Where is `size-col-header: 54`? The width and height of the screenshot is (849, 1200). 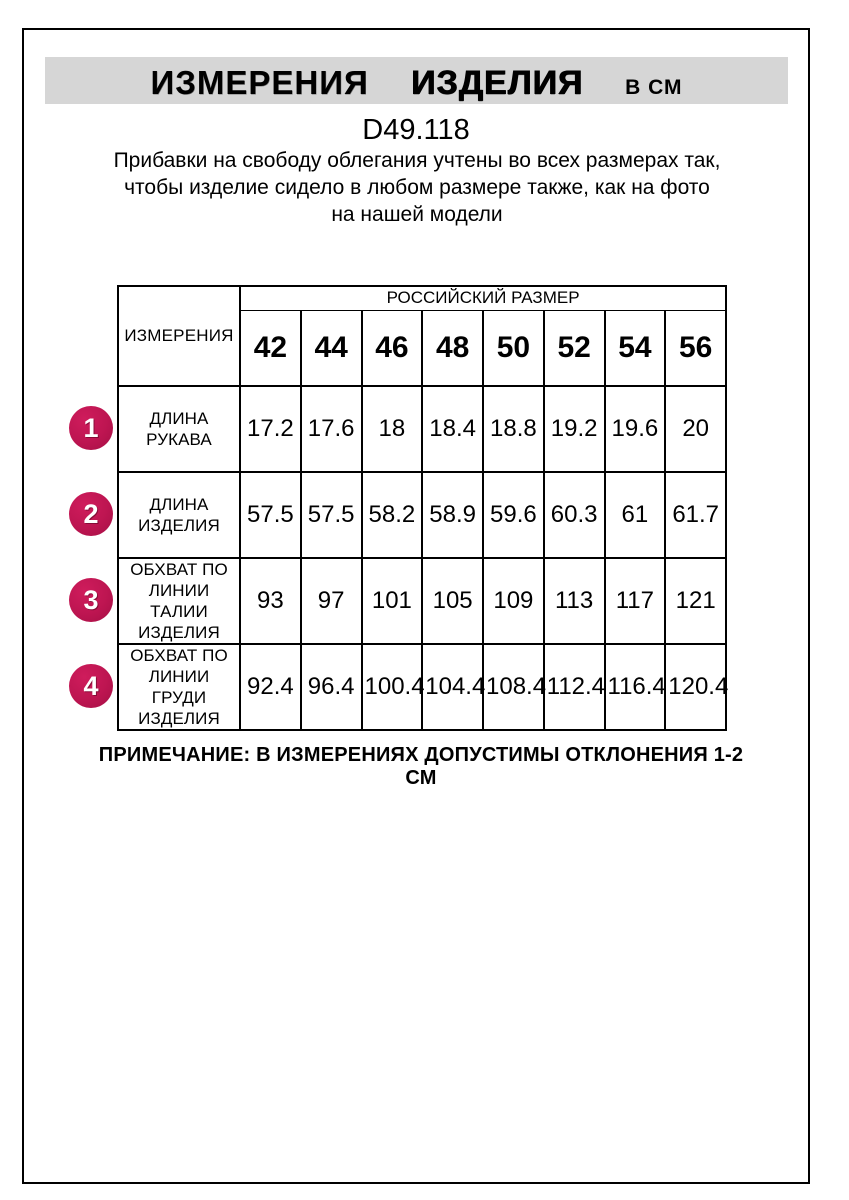
size-col-header: 54 is located at coordinates (635, 348).